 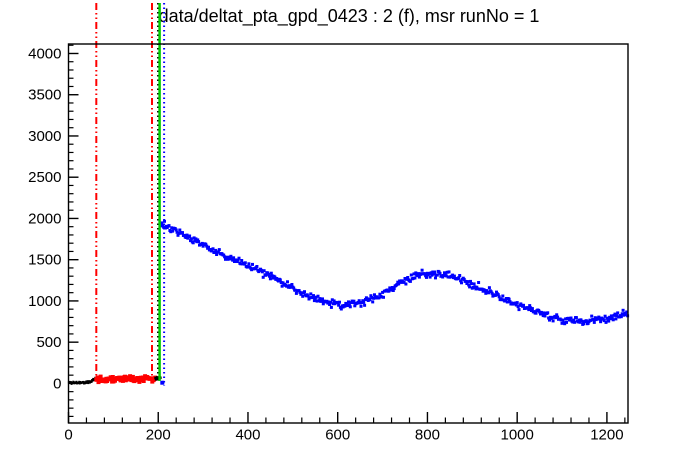 I want to click on x-axis: 0 200 400 600 800 1000 1200, so click(x=345, y=428).